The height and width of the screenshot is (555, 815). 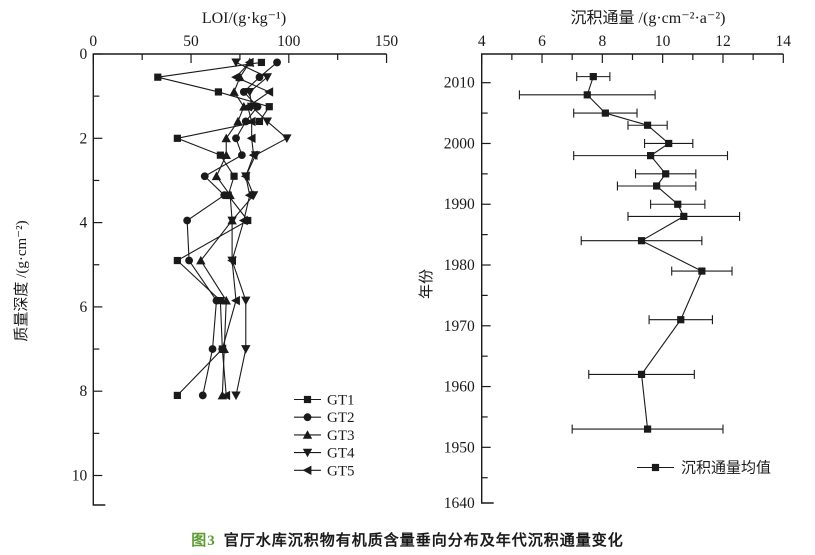 I want to click on legend-entry-GT1: GT1, so click(x=324, y=401).